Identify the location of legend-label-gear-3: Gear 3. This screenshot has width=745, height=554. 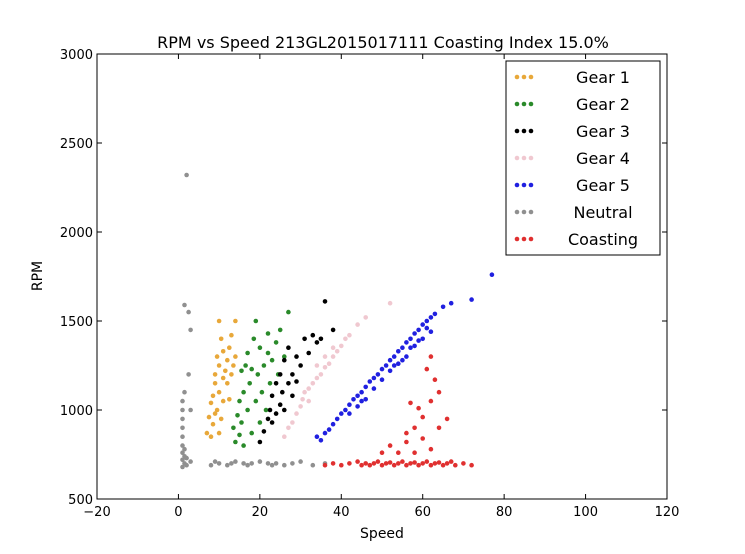
(603, 131).